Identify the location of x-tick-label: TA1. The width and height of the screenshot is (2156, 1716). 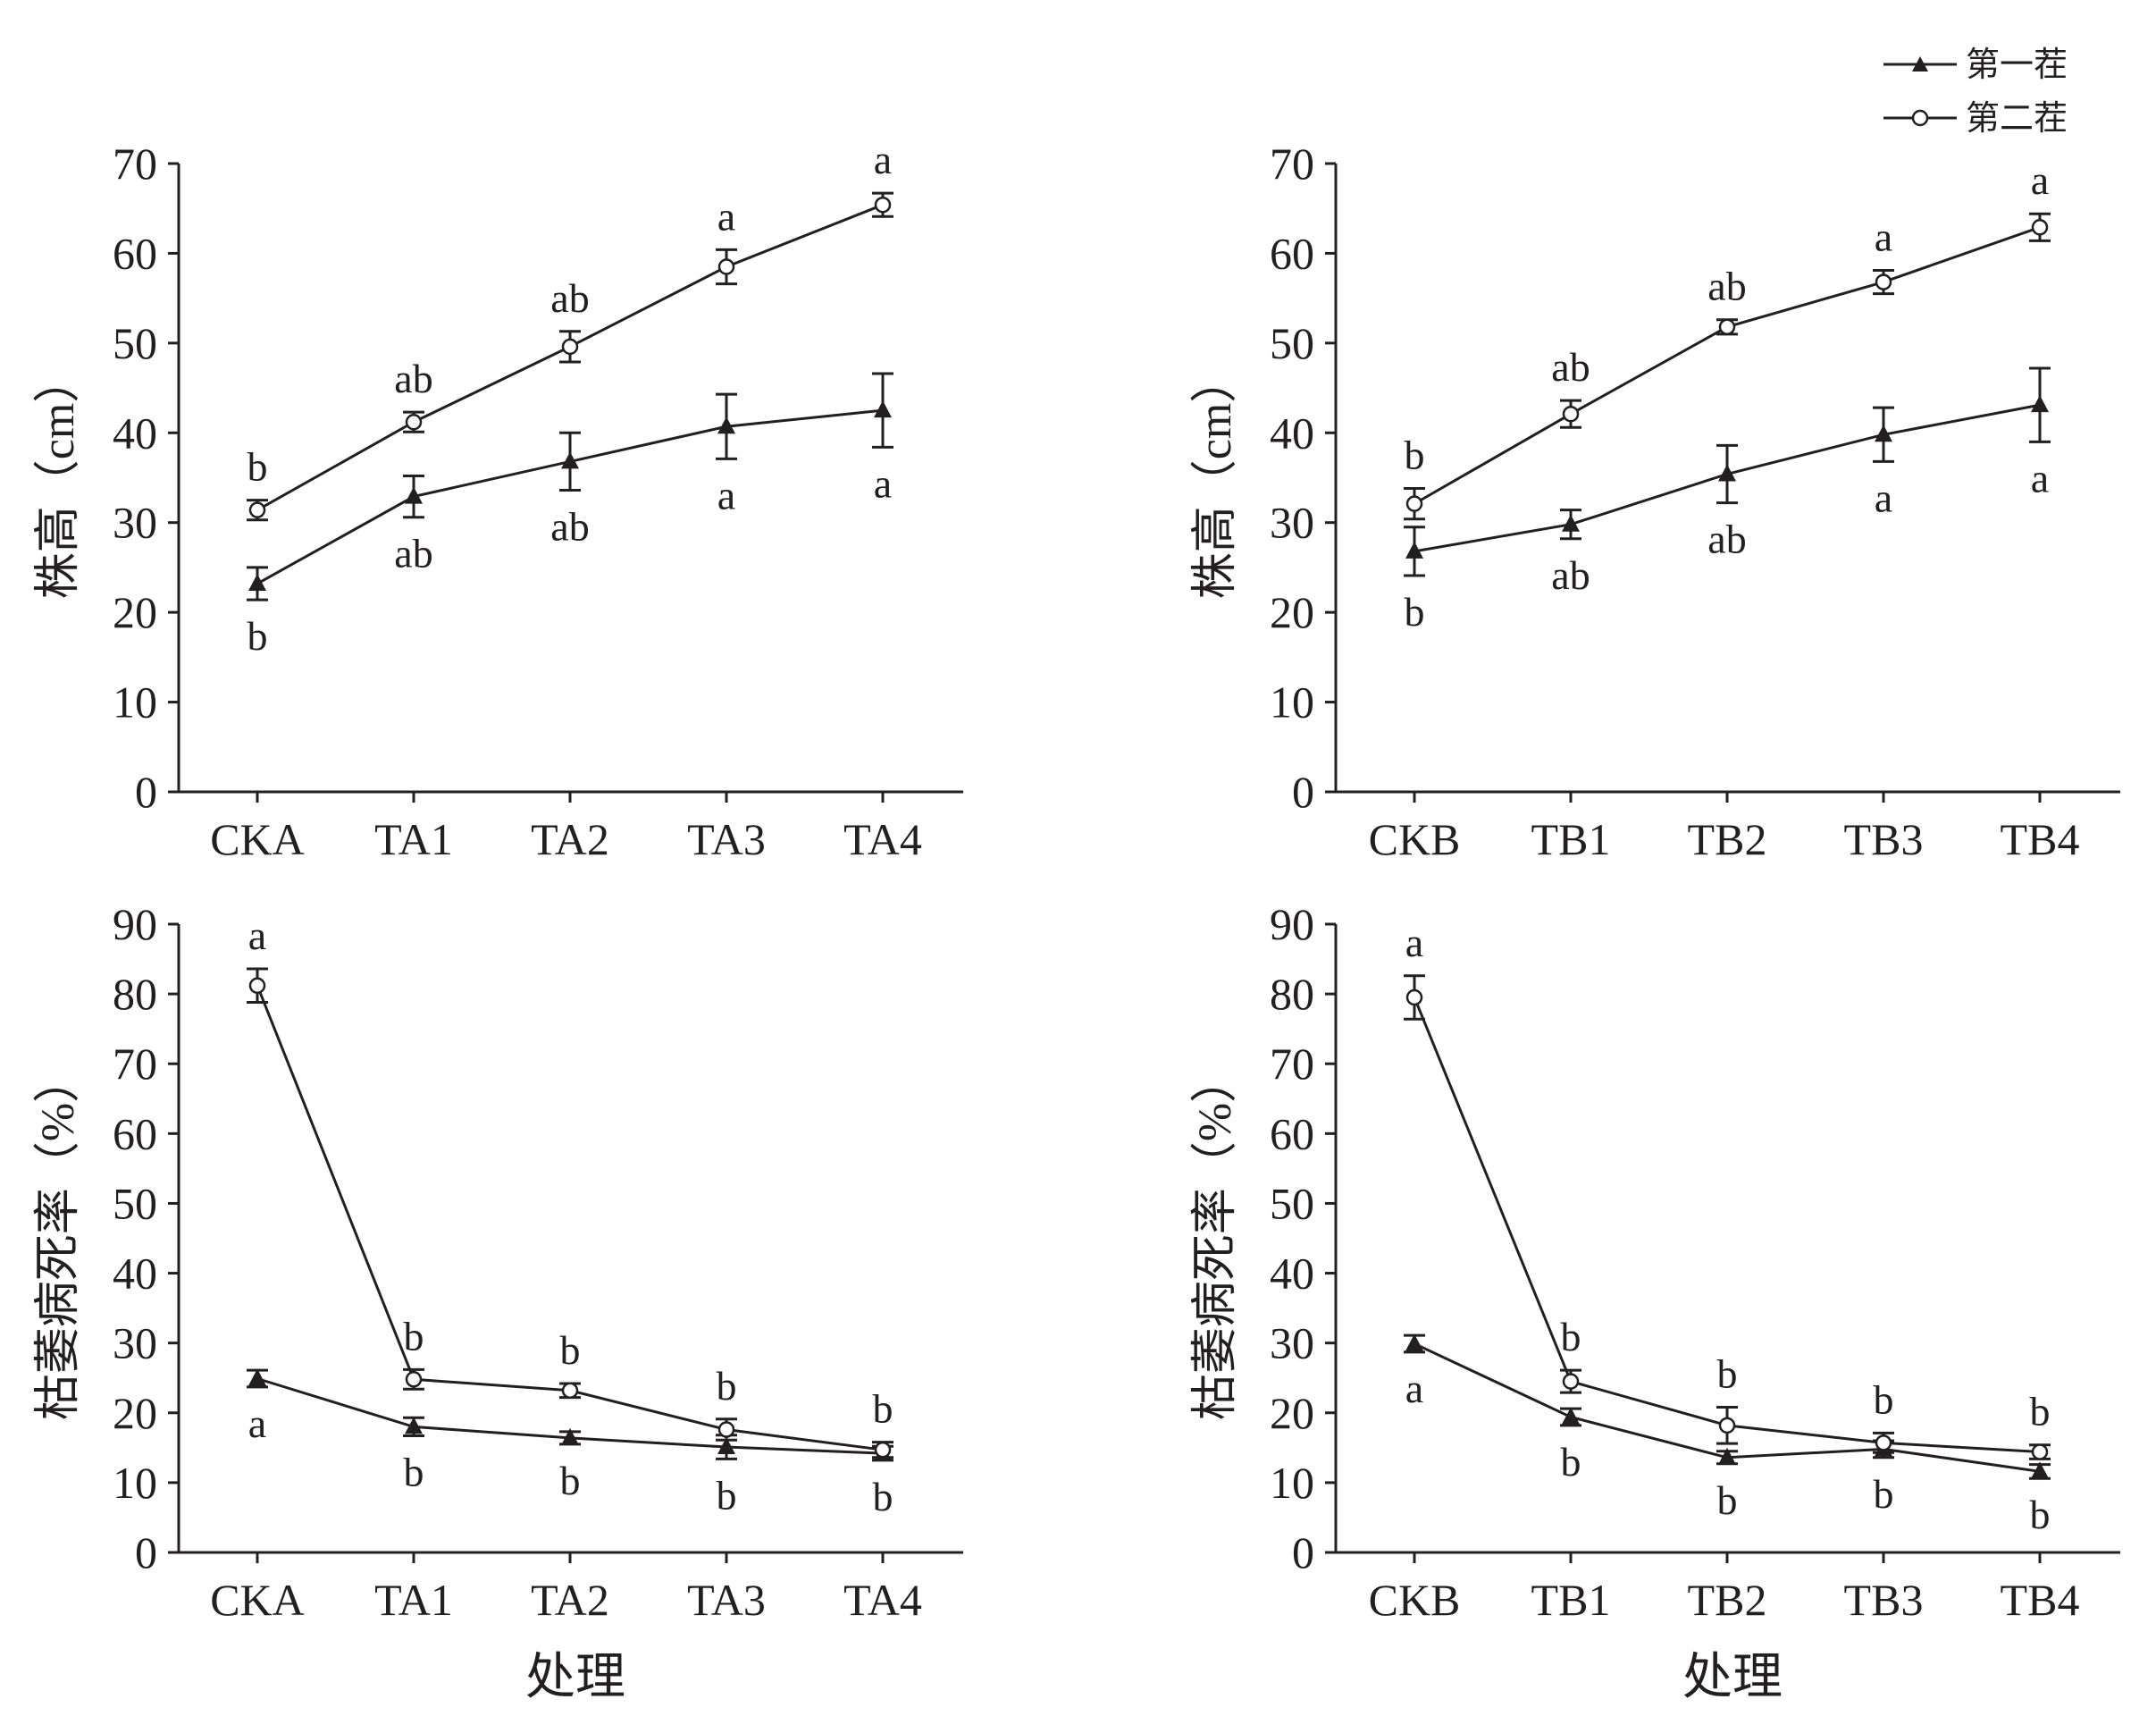
(414, 839).